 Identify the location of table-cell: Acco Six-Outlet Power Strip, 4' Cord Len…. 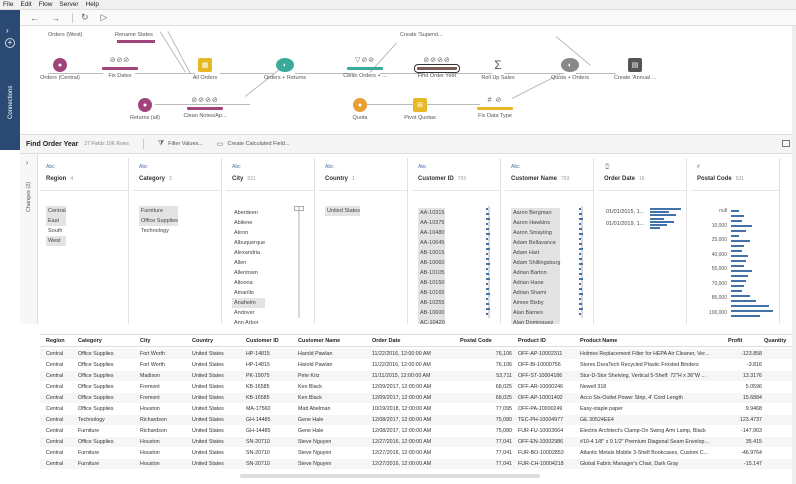
(631, 398).